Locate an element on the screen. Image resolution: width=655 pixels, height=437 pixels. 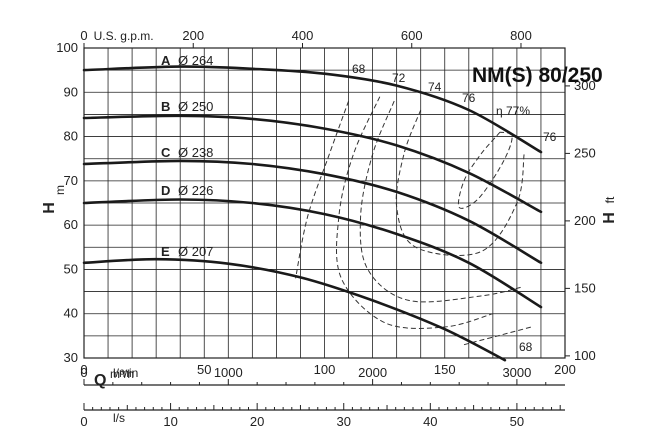
ft-tick-label: 150 is located at coordinates (585, 287).